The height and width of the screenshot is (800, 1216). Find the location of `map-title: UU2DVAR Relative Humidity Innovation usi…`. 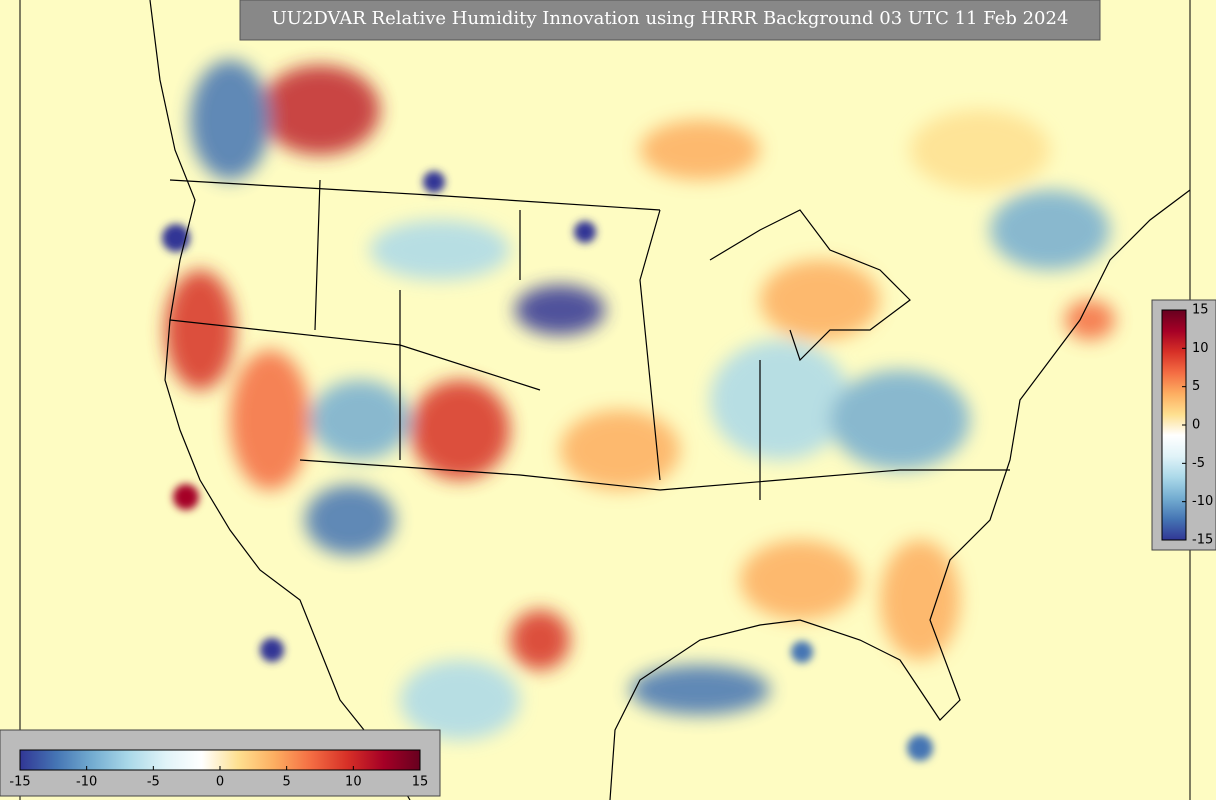

map-title: UU2DVAR Relative Humidity Innovation usi… is located at coordinates (670, 18).